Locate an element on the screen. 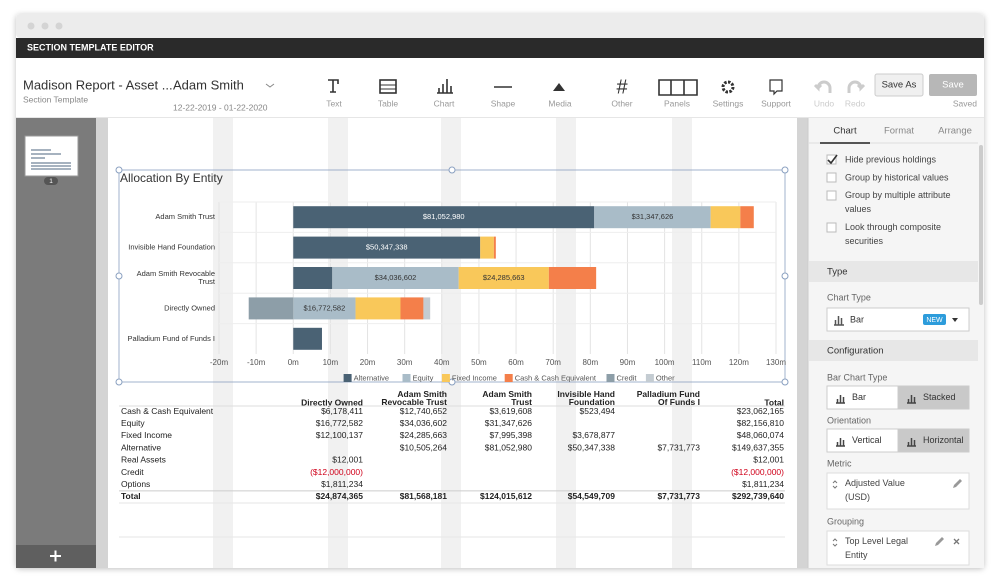 The image size is (1000, 587). table-icon is located at coordinates (388, 86).